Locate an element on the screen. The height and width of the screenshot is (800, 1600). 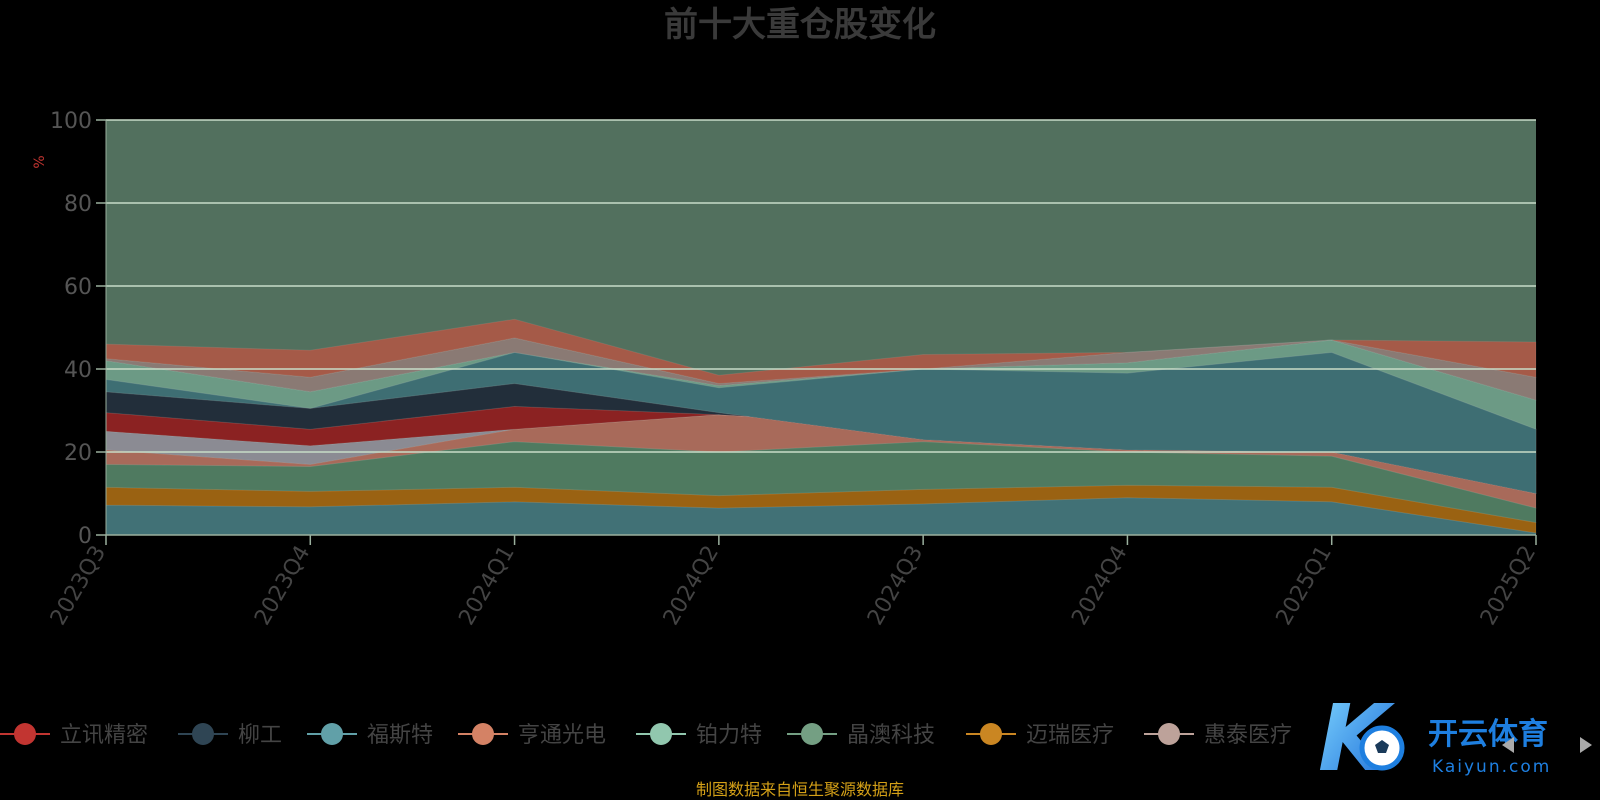
y-tick-label: 20 is located at coordinates (78, 453).